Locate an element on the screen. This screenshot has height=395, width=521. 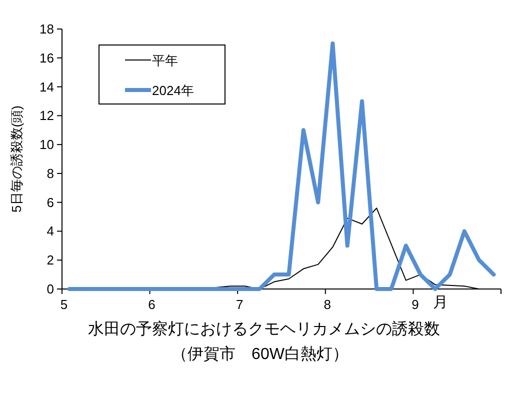
legend-label: 2024年 is located at coordinates (173, 90).